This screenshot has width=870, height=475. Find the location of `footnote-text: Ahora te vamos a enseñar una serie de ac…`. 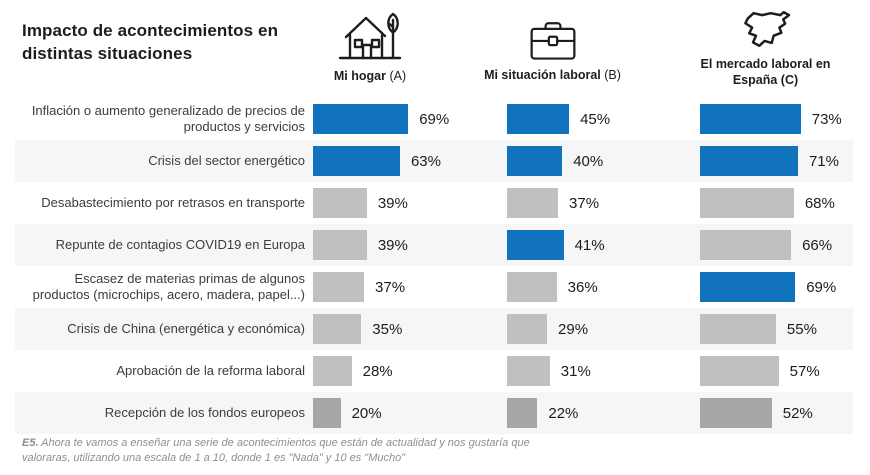

footnote-text: Ahora te vamos a enseñar una serie de ac… is located at coordinates (276, 451).